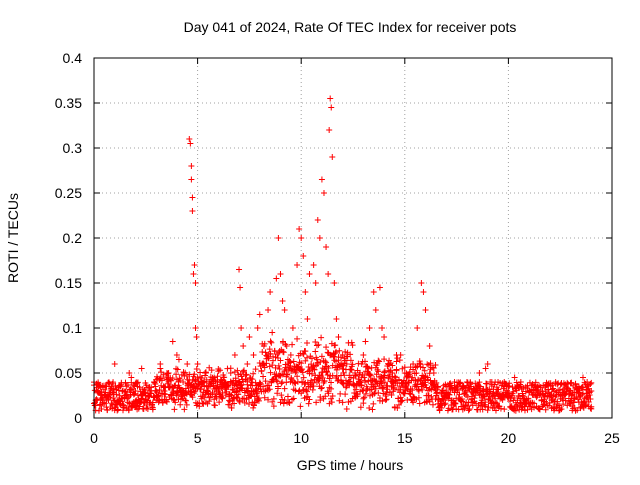 The width and height of the screenshot is (640, 485). I want to click on x-tick-label: 15, so click(405, 438).